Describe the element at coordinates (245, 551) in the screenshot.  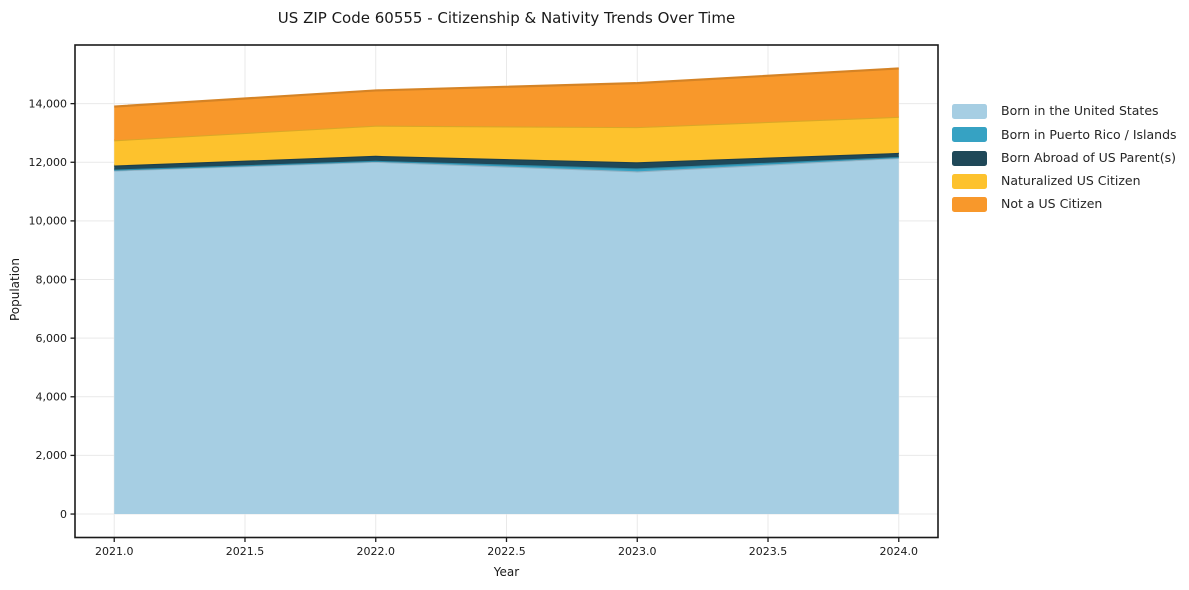
I see `x-tick-label: 2021.5` at that location.